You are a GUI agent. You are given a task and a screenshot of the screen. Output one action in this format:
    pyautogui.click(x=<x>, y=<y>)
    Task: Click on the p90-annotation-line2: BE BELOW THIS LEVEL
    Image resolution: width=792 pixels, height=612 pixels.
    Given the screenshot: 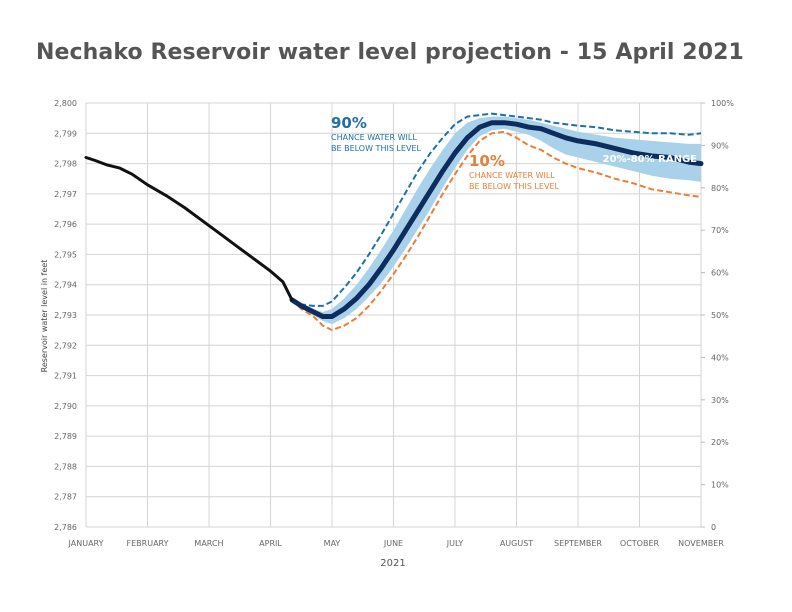 What is the action you would take?
    pyautogui.click(x=376, y=148)
    